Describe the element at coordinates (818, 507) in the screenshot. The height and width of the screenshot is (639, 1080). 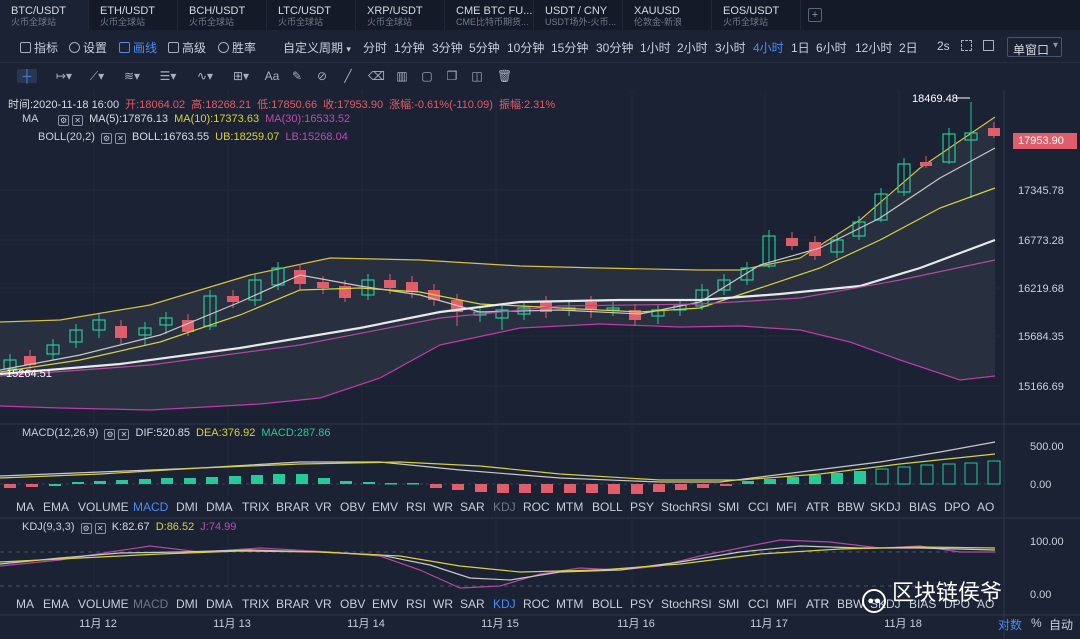
I see `indicator-option: ATR` at that location.